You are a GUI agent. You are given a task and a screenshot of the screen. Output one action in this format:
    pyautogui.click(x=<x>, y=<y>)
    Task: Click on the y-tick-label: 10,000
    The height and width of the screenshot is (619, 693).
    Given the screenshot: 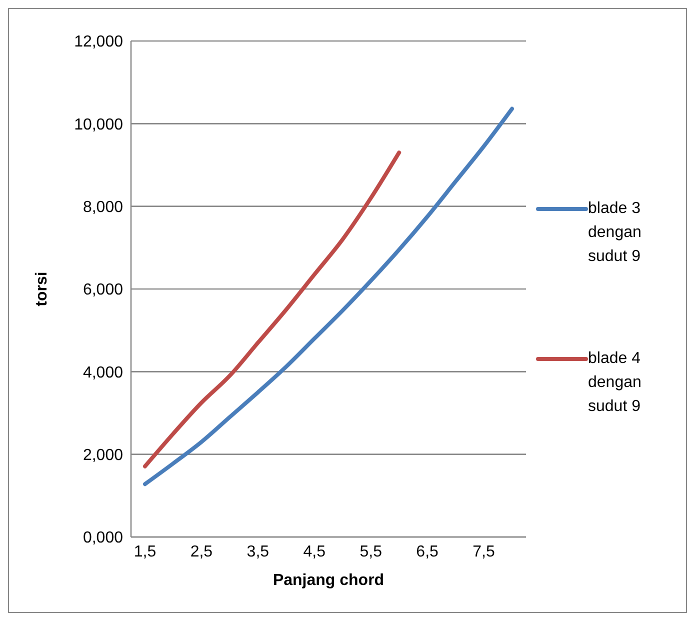 What is the action you would take?
    pyautogui.click(x=99, y=125)
    